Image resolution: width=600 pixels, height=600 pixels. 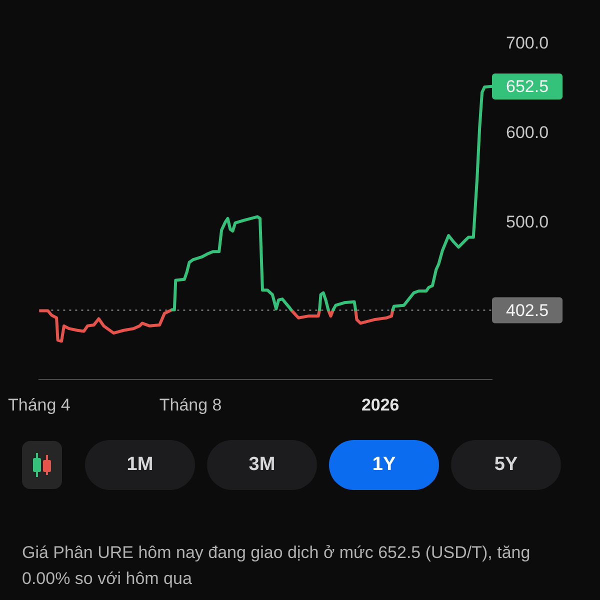 I want to click on y-tick-label: 500.0, so click(x=527, y=222).